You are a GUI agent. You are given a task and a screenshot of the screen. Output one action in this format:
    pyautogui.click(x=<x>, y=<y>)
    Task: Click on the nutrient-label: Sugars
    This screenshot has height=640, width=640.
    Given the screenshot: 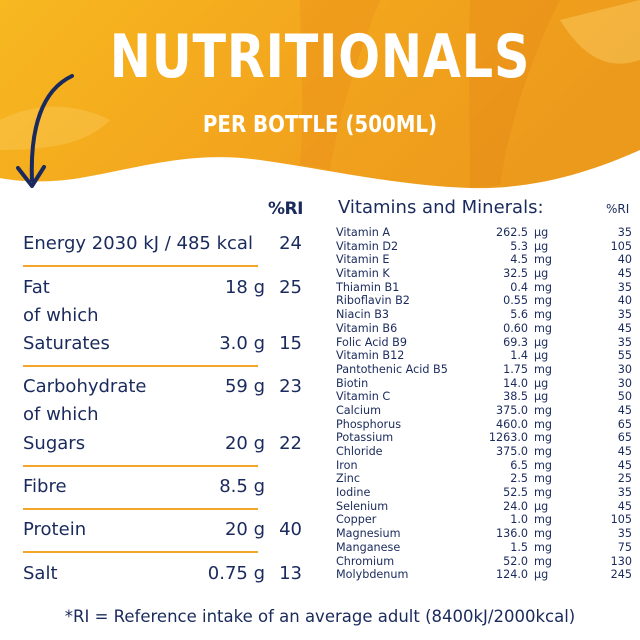 What is the action you would take?
    pyautogui.click(x=54, y=443)
    